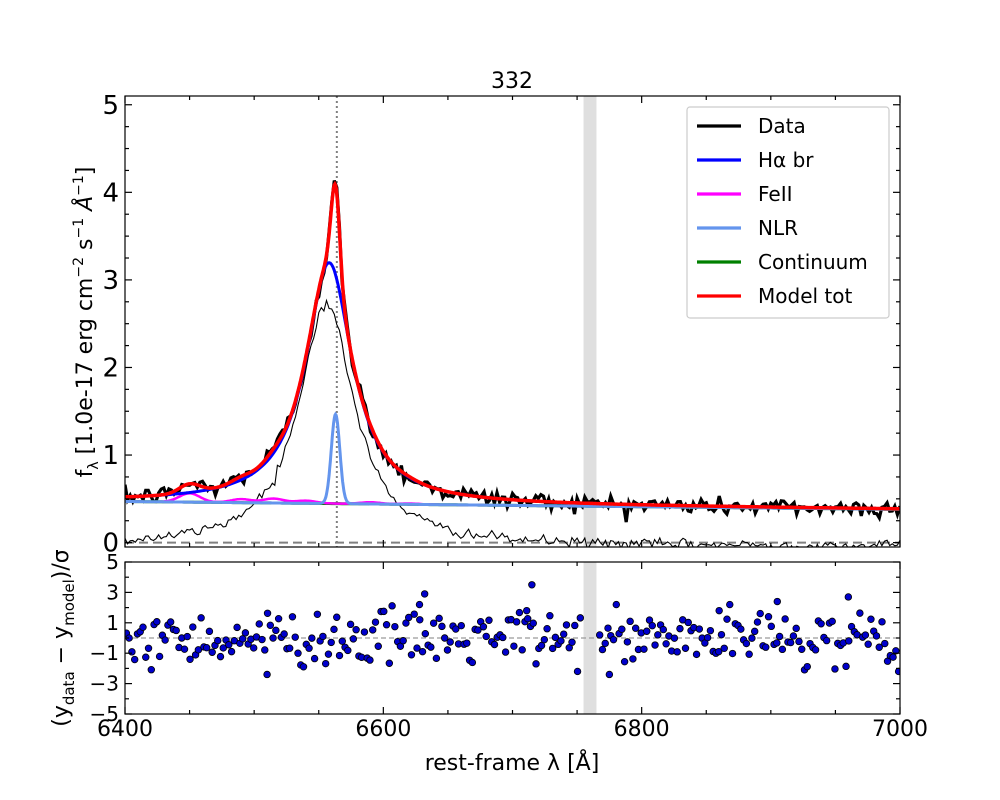 This screenshot has width=1000, height=800. Describe the element at coordinates (512, 762) in the screenshot. I see `x-axis-label: rest-frame λ [Å]` at that location.